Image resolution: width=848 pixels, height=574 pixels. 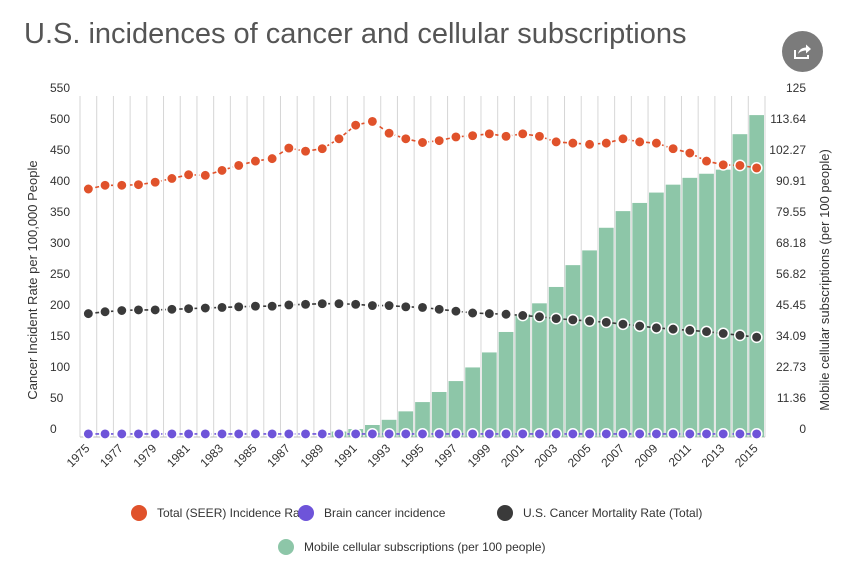 What do you see at coordinates (791, 274) in the screenshot?
I see `y2-tick-label: 56.82` at bounding box center [791, 274].